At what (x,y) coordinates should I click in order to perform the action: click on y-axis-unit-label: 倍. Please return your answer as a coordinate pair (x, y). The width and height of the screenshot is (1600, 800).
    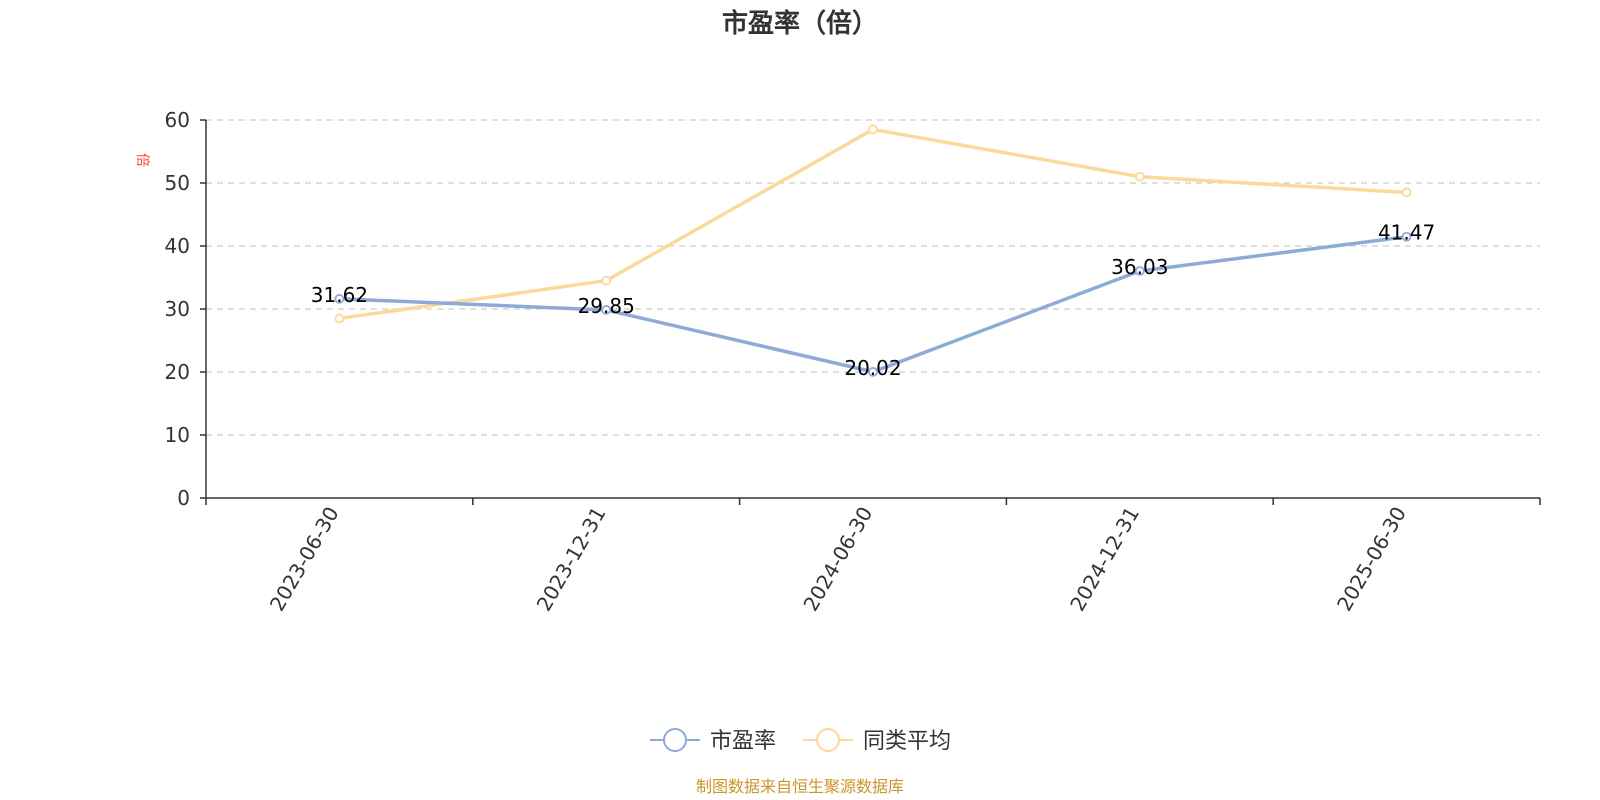
    Looking at the image, I should click on (142, 160).